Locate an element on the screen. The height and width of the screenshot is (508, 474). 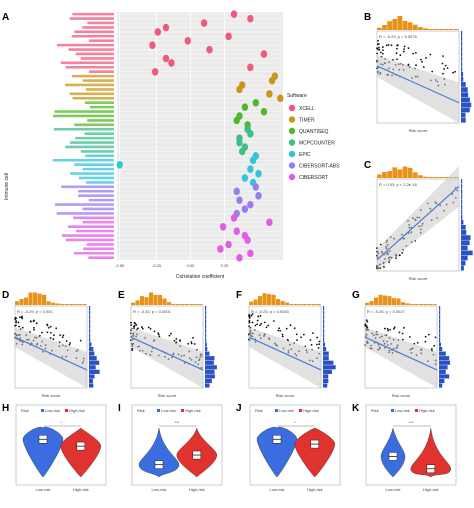
correlation-annotation: R = -0.33, p = 0.0001 is located at coordinates (152, 311).